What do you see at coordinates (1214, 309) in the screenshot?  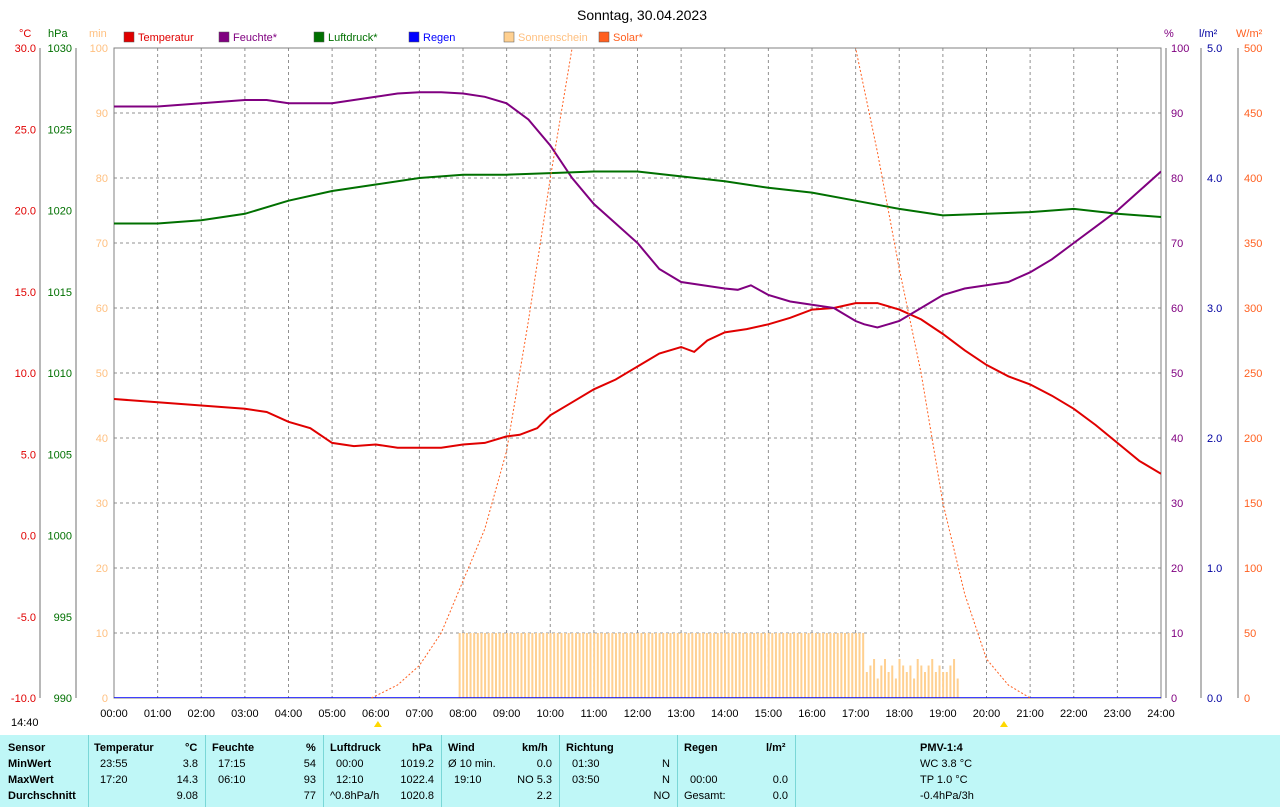 I see `rain-tick-2: 3.0` at bounding box center [1214, 309].